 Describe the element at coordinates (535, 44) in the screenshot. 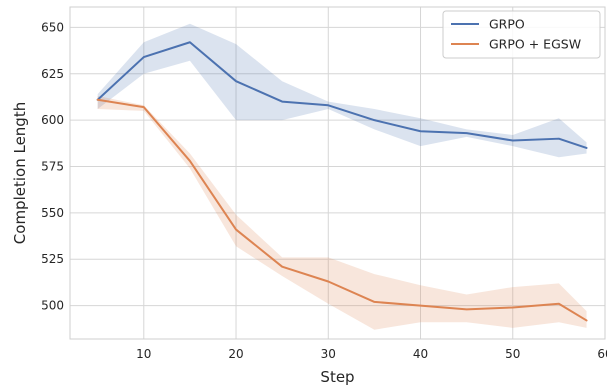

I see `legend-label-grpo-egsw: GRPO + EGSW` at that location.